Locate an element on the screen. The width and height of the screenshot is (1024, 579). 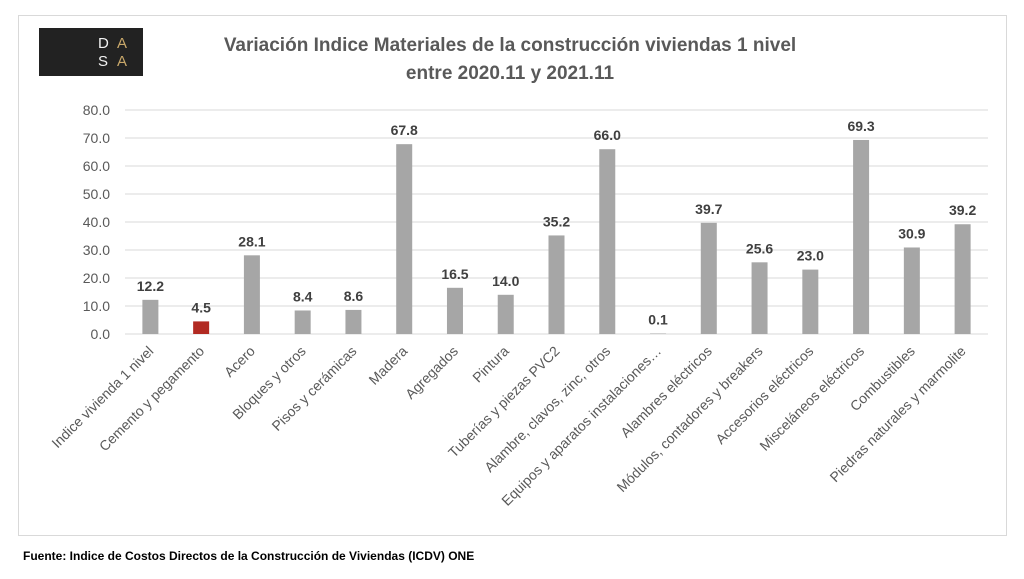
data-label: 8.4 is located at coordinates (303, 296).